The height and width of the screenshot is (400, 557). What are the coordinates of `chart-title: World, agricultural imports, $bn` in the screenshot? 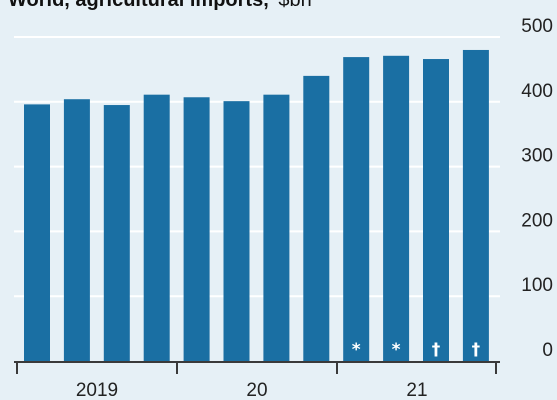 It's located at (160, 5).